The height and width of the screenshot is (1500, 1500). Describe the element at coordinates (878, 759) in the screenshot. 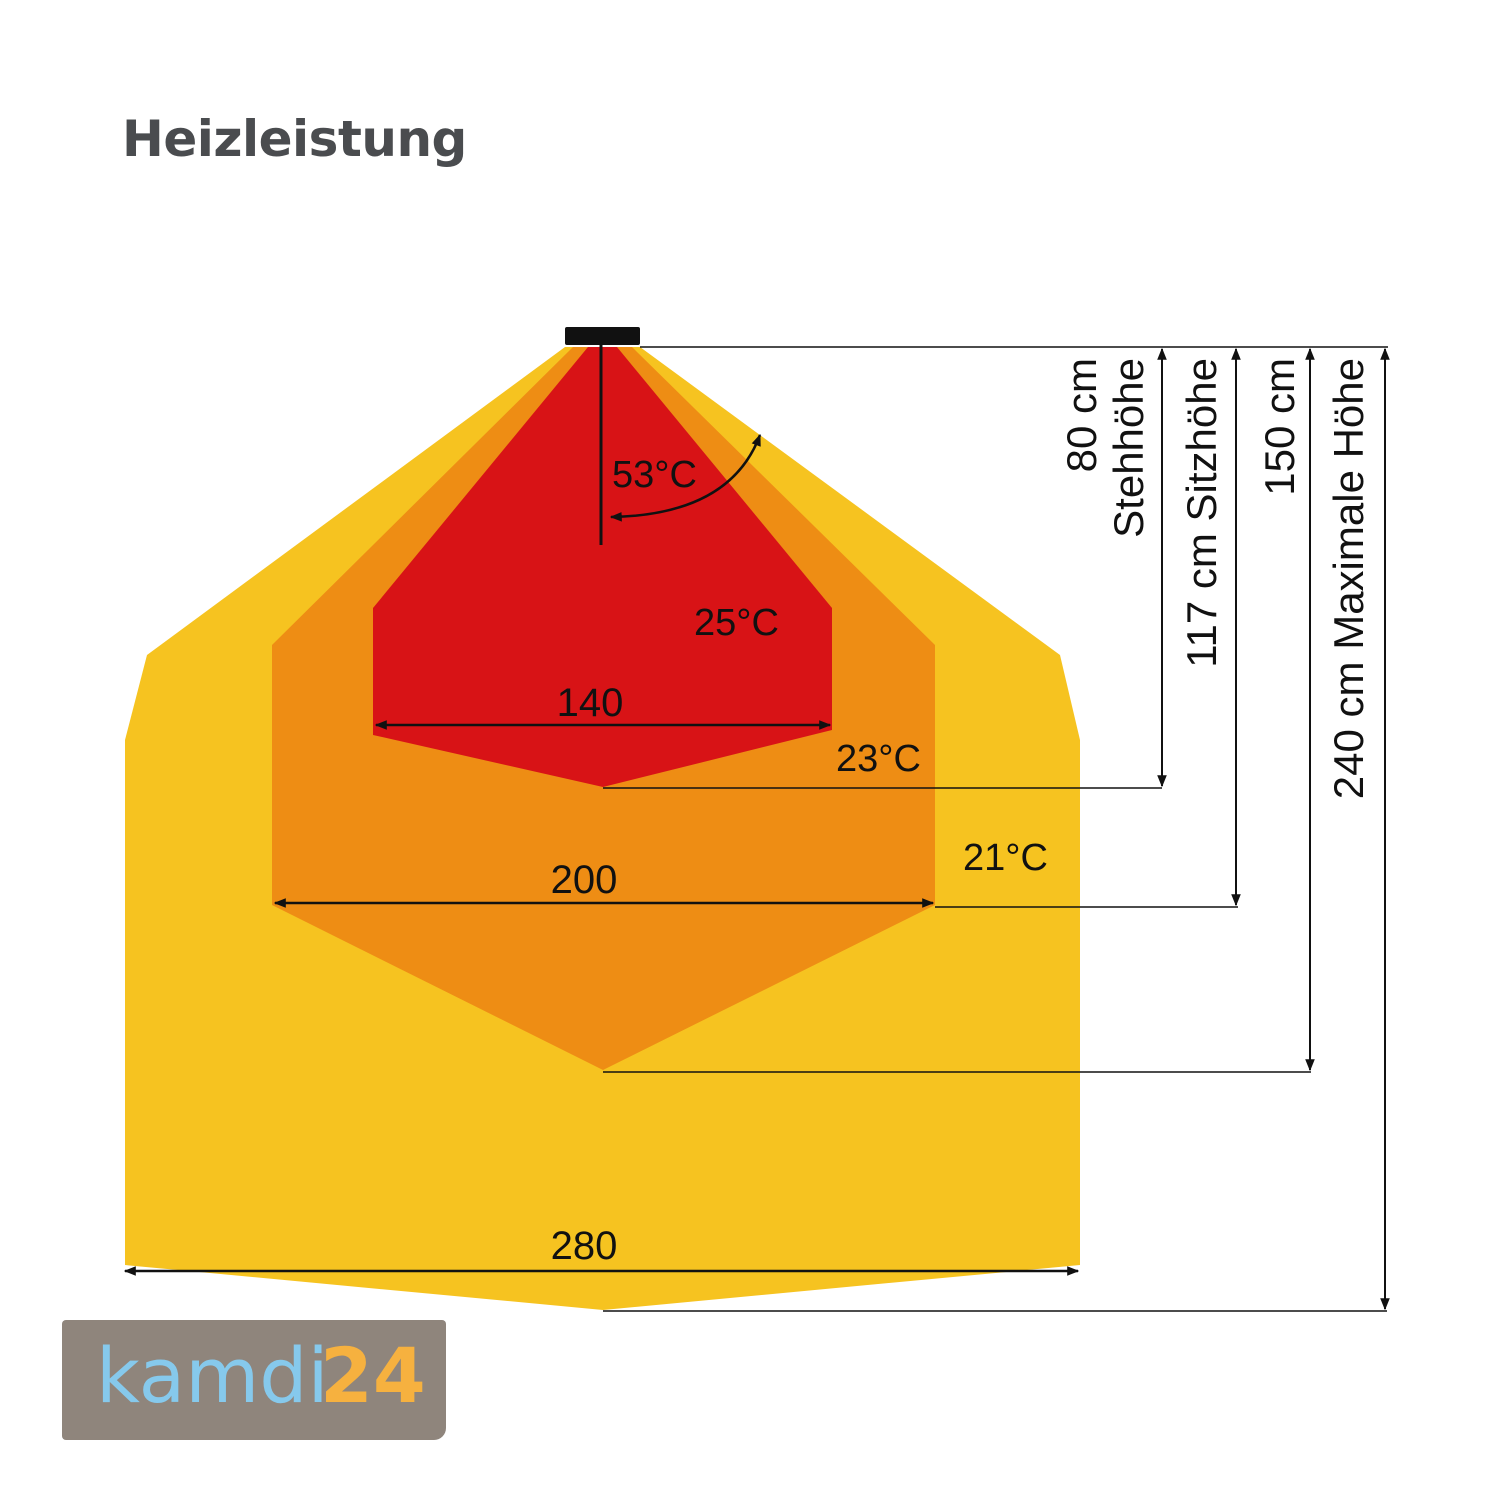

I see `zone-23-temp-label: 23°C` at that location.